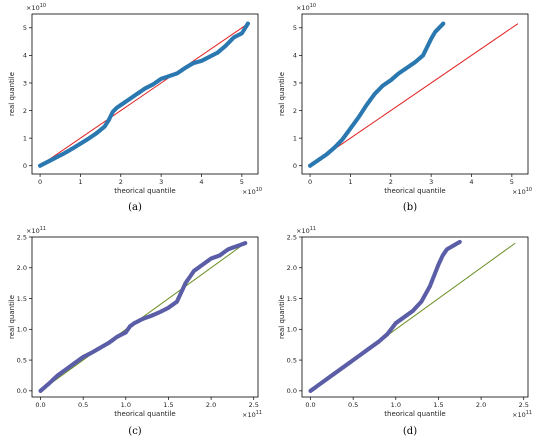  I want to click on panel-caption: (c), so click(135, 431).